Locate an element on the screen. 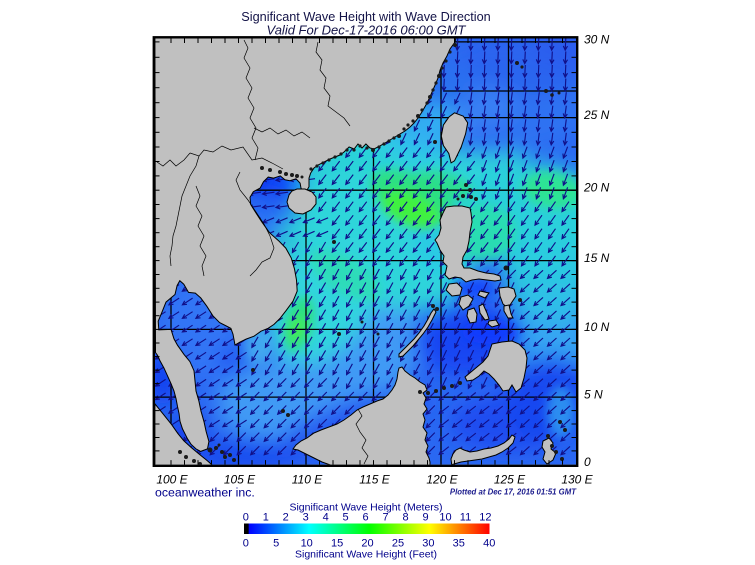 The image size is (755, 565). svg-text: 11 is located at coordinates (465, 518).